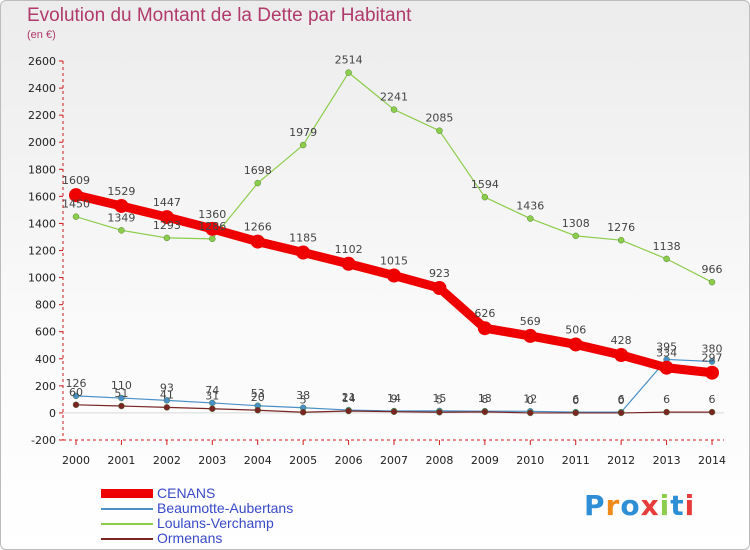 This screenshot has height=550, width=750. I want to click on logo-letter: P, so click(595, 505).